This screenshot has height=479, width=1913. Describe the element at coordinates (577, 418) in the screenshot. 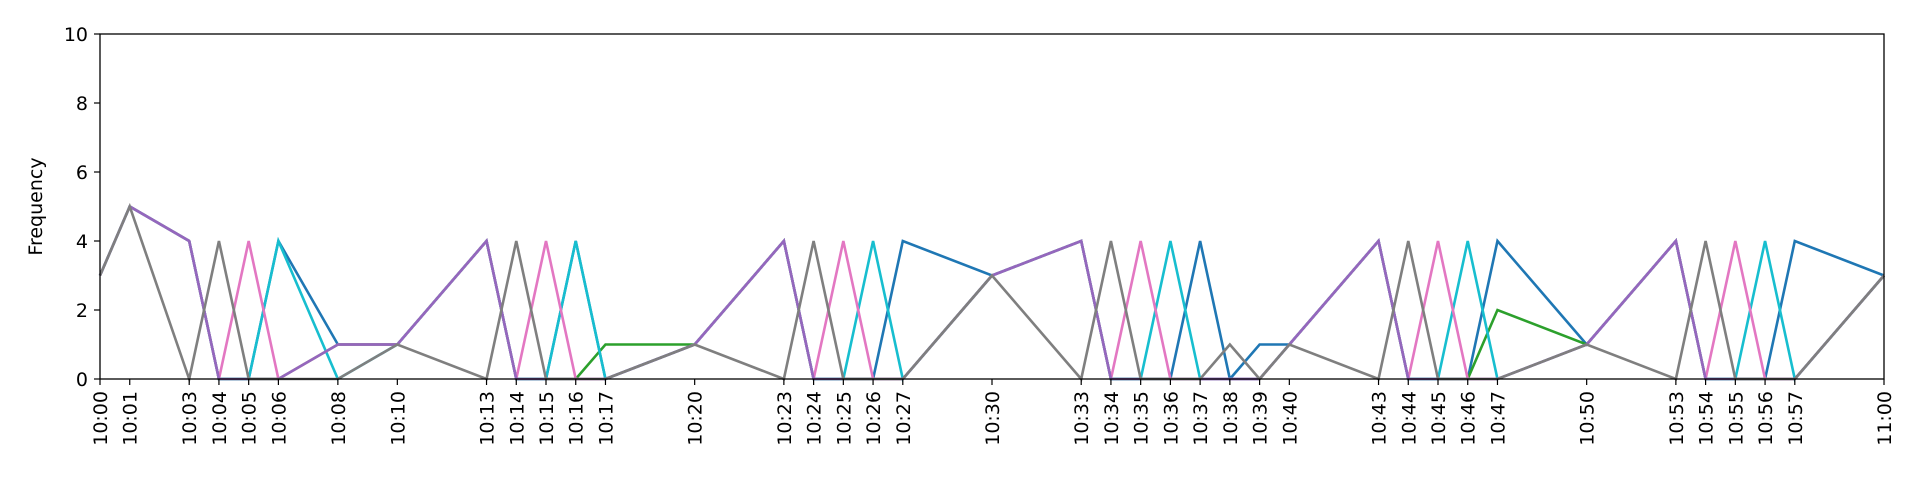

I see `x-tick-label: 10:16` at that location.